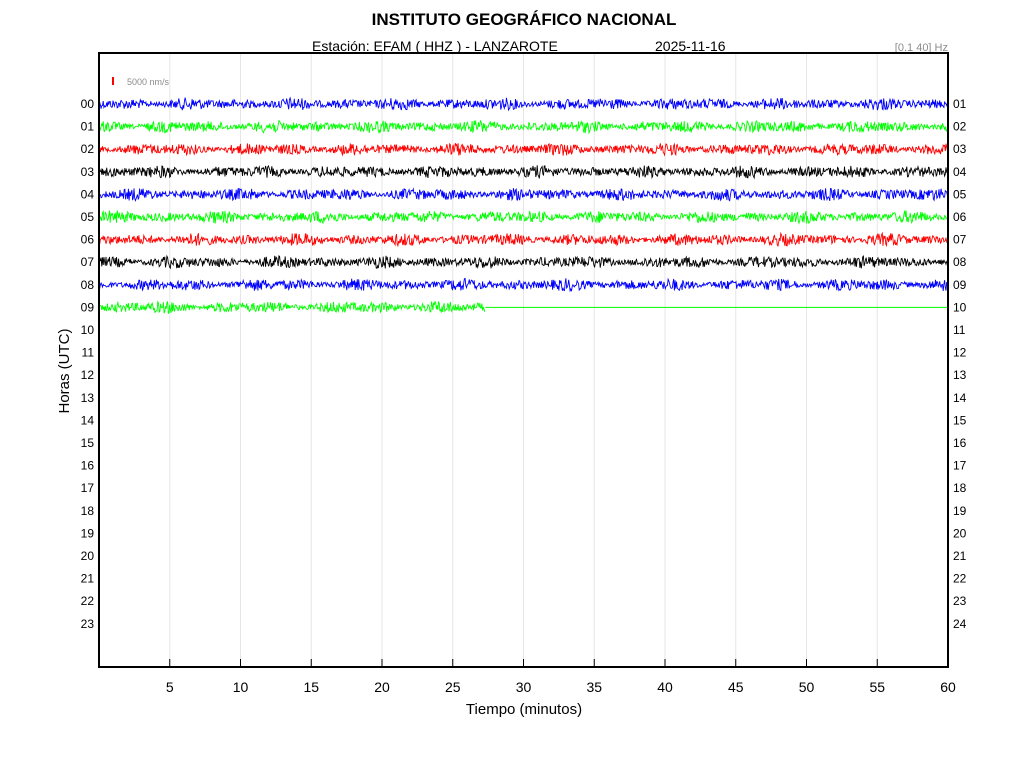 The height and width of the screenshot is (768, 1024). What do you see at coordinates (311, 687) in the screenshot?
I see `x-tick-label: 15` at bounding box center [311, 687].